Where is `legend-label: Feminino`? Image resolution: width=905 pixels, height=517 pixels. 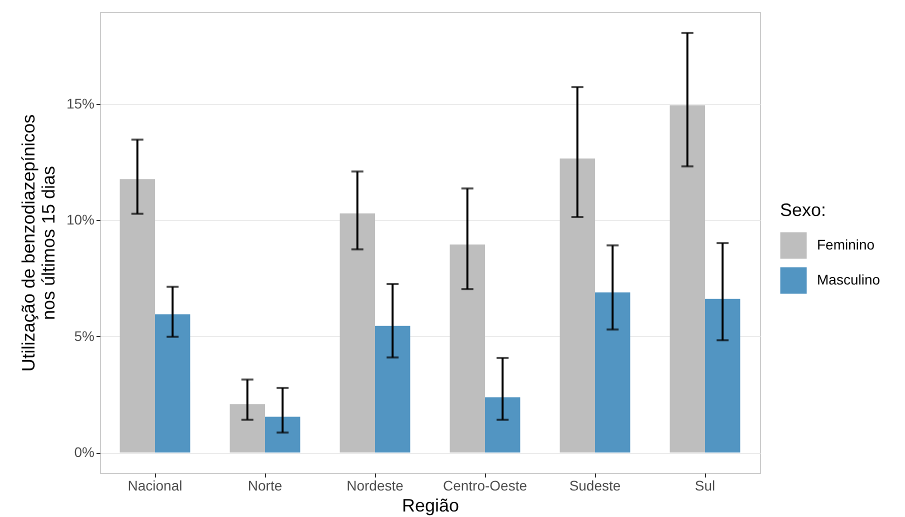
legend-label: Feminino is located at coordinates (846, 244).